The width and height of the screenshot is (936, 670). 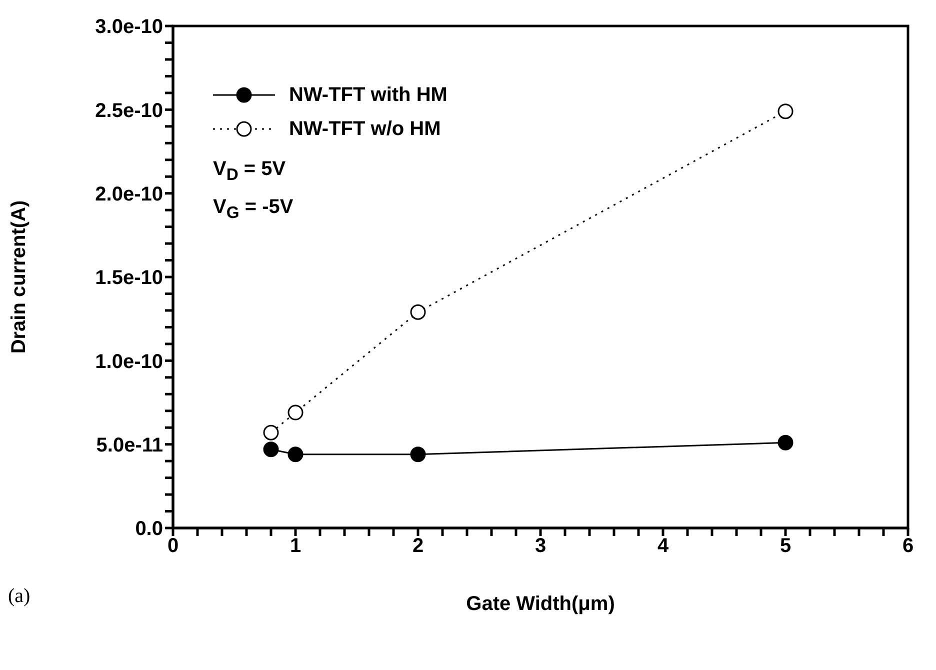 I want to click on x-tick-label: 2, so click(x=418, y=546).